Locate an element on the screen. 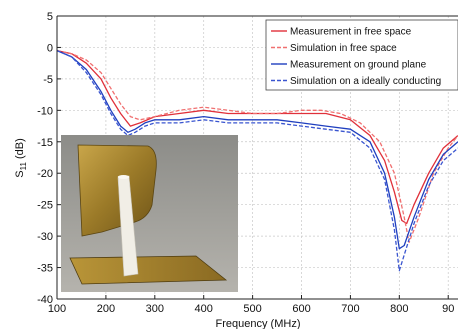 This screenshot has width=458, height=329. y-tick-label: -30 is located at coordinates (45, 237).